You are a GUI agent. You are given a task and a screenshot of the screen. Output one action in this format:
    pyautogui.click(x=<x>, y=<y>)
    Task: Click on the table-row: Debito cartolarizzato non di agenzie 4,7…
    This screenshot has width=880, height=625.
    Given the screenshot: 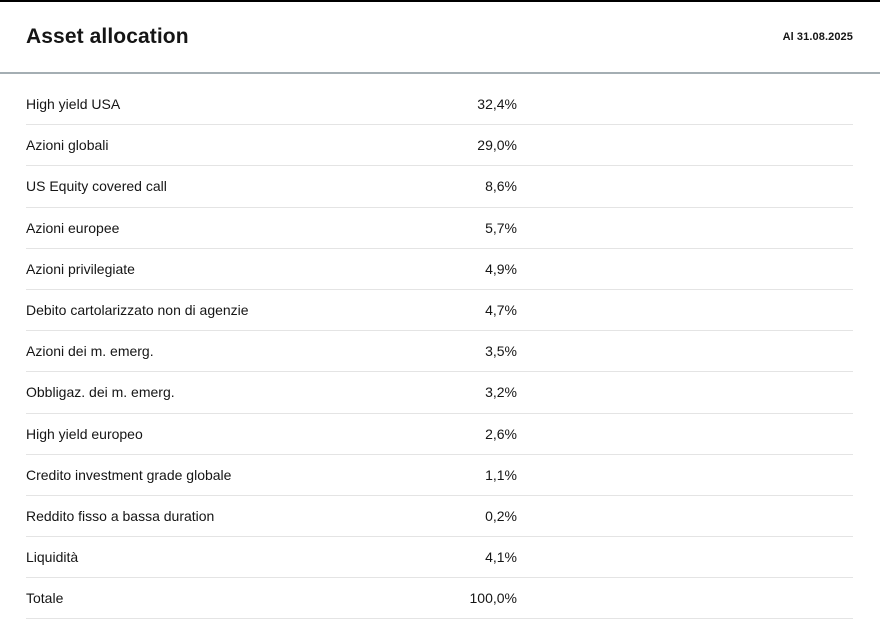 What is the action you would take?
    pyautogui.click(x=439, y=311)
    